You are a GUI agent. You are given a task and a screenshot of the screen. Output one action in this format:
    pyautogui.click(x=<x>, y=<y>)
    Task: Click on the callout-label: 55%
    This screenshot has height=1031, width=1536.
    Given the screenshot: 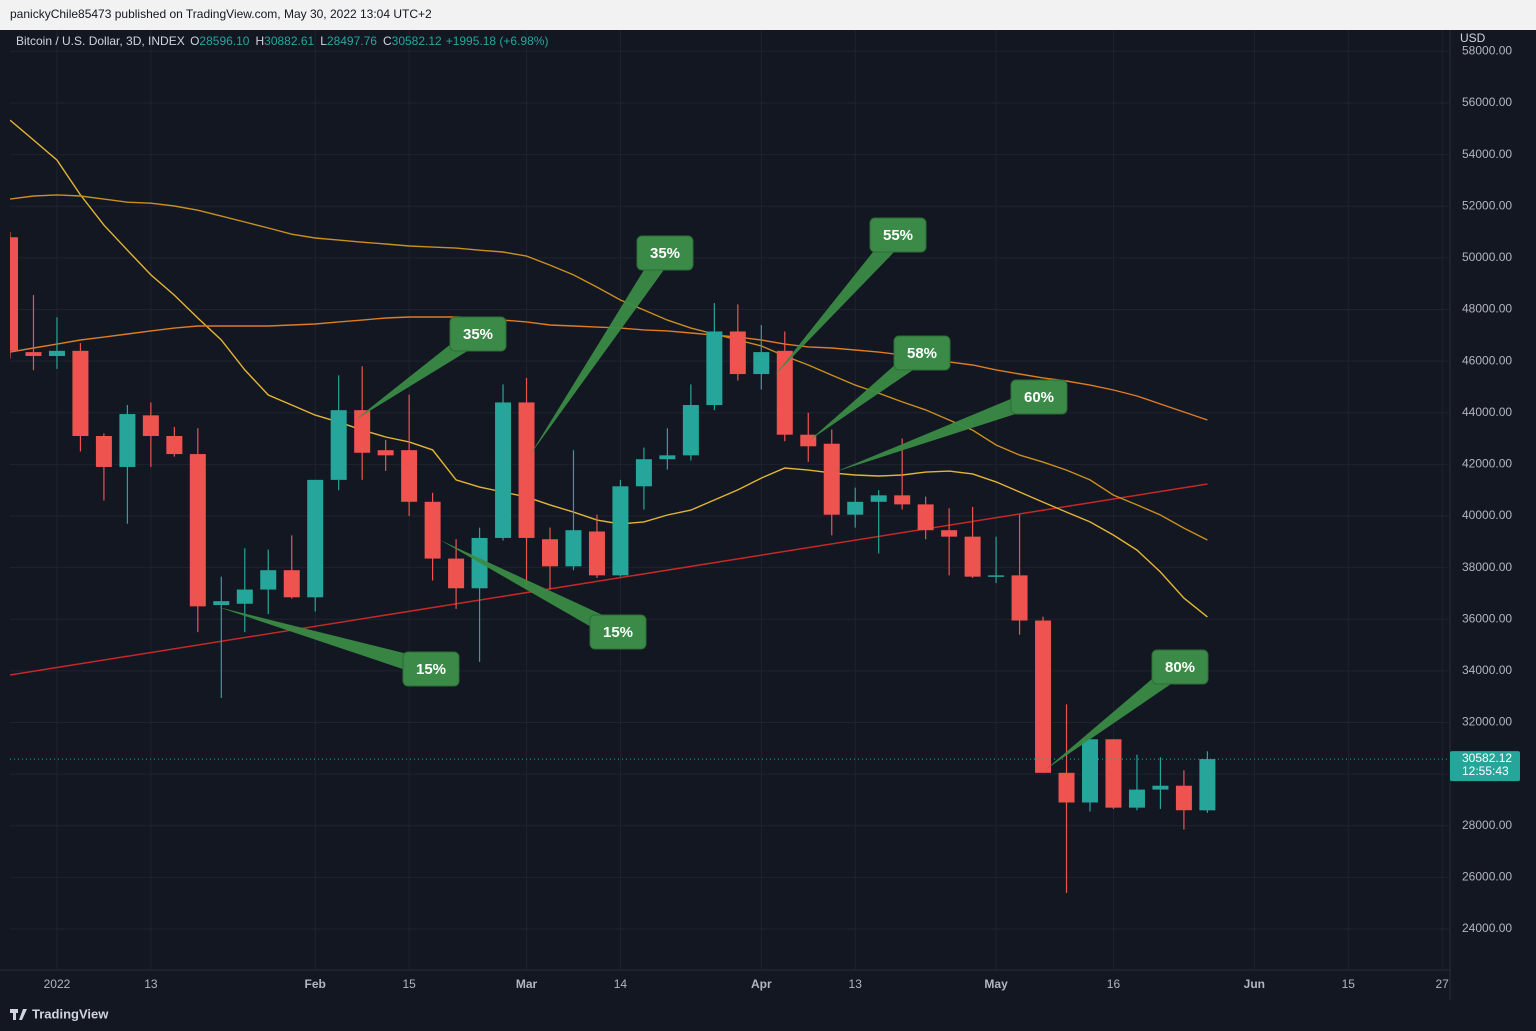 What is the action you would take?
    pyautogui.click(x=898, y=235)
    